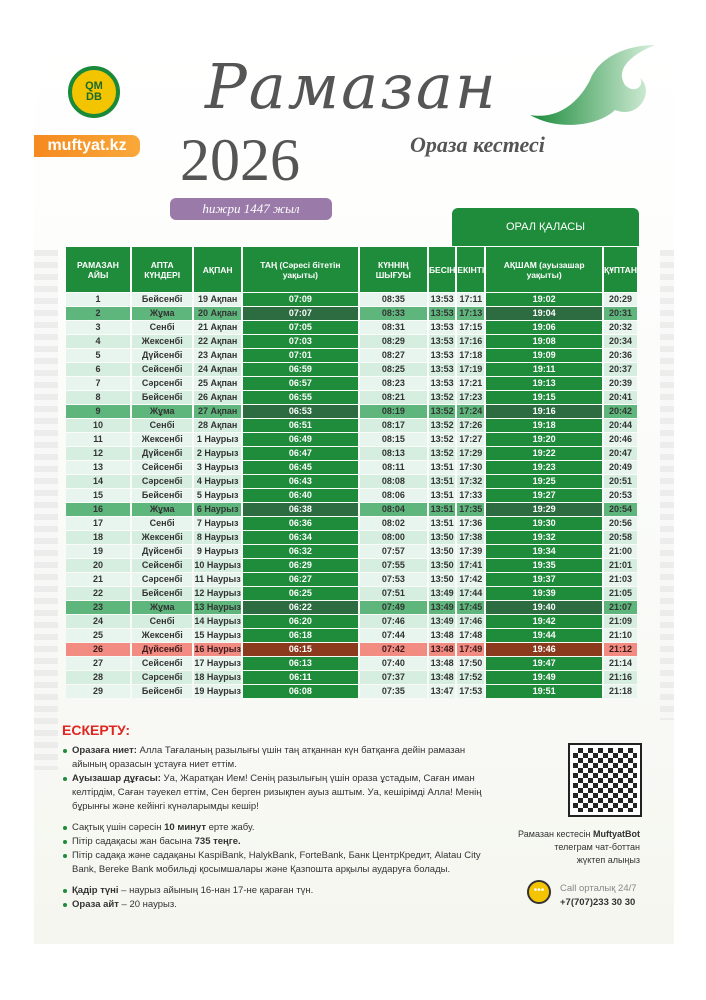  What do you see at coordinates (544, 691) in the screenshot?
I see `table-cell: 19:51` at bounding box center [544, 691].